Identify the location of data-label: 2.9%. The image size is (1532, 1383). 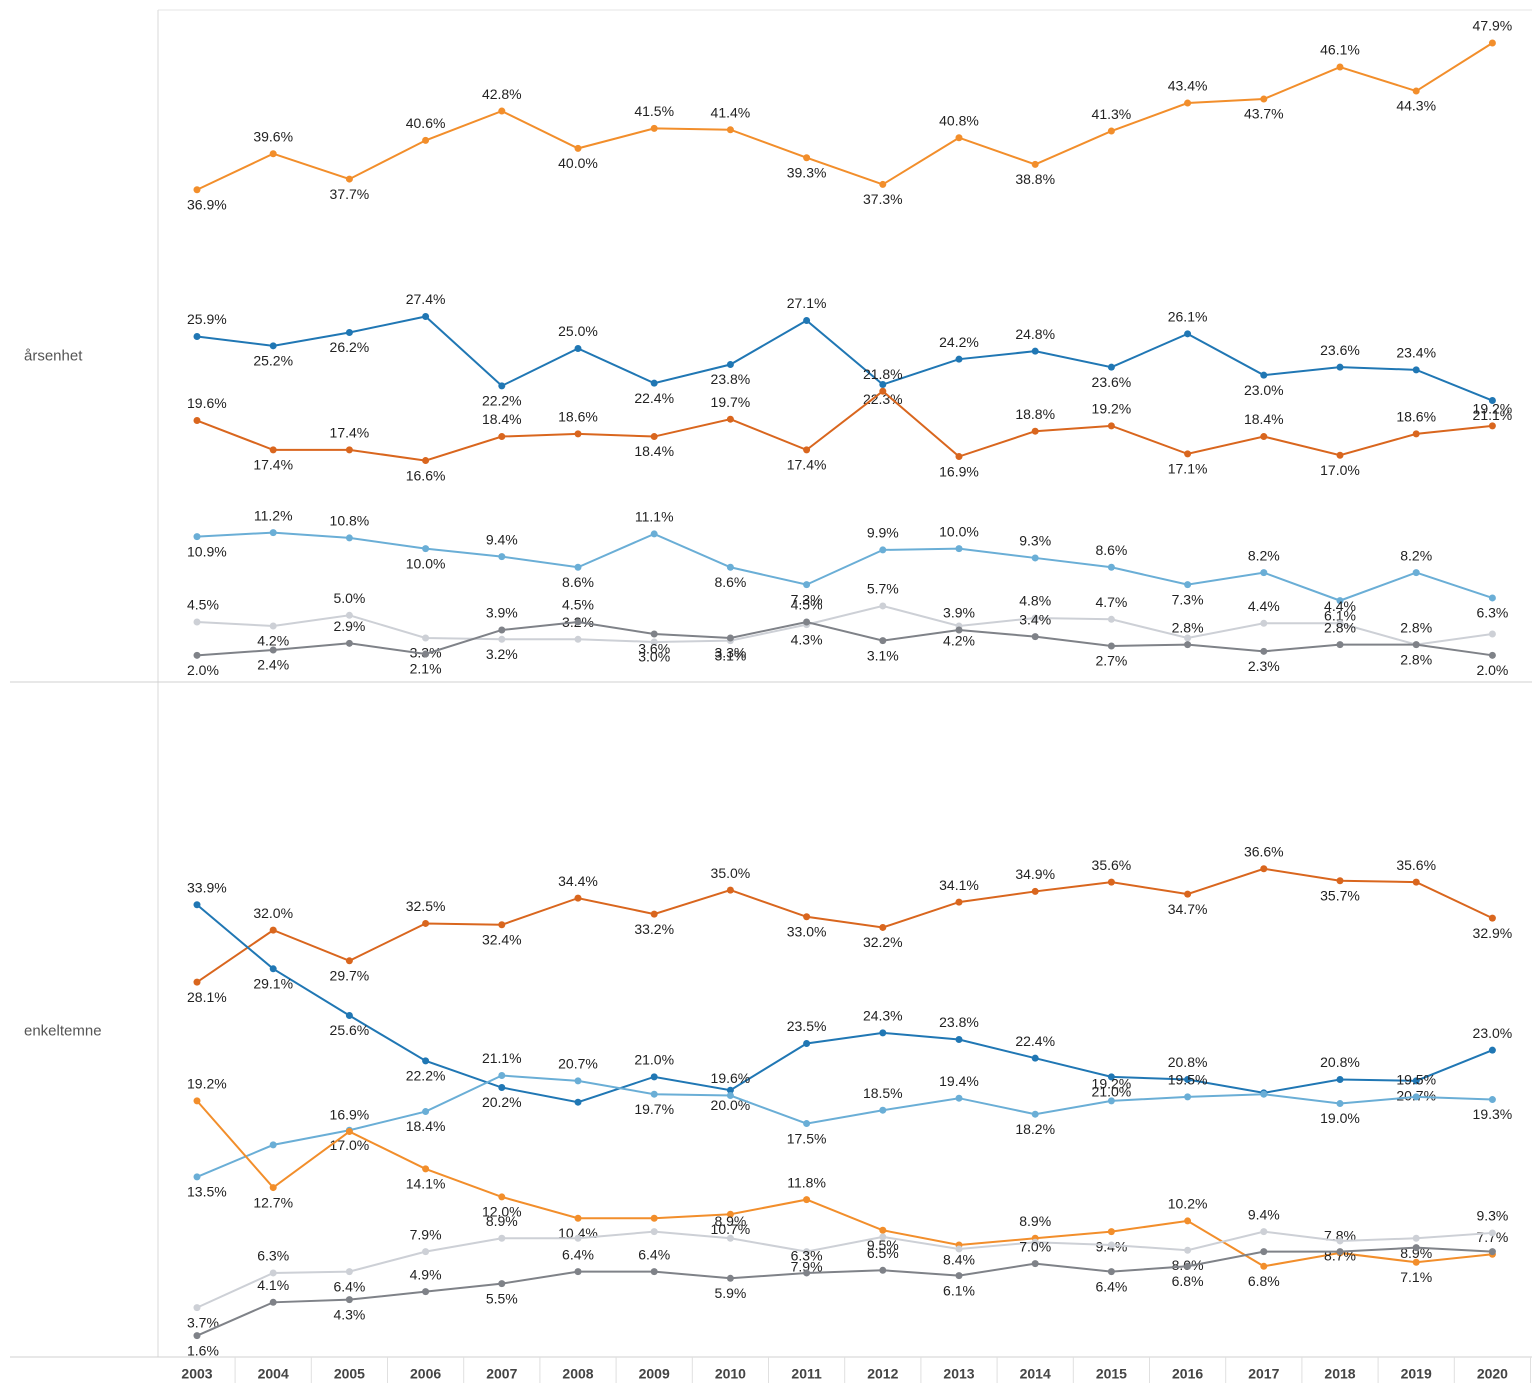
(349, 626).